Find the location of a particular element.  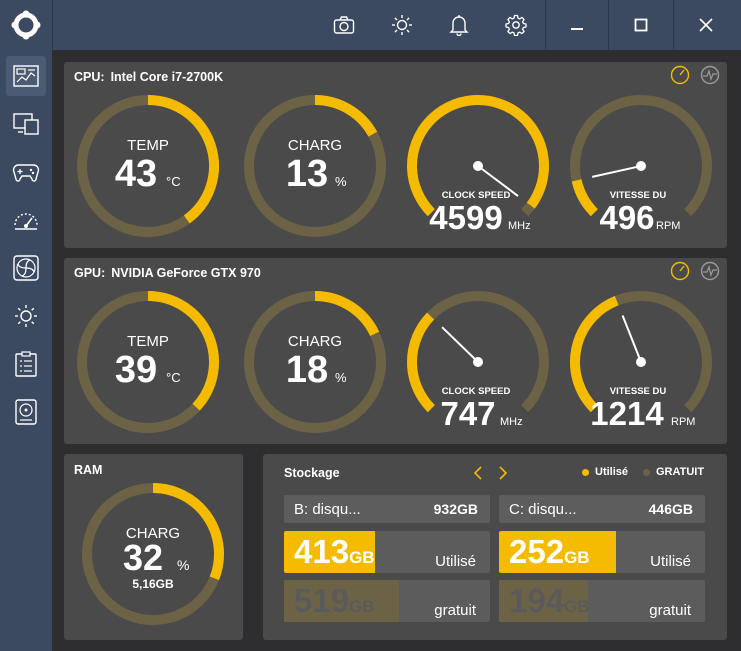

drive-b-header: B: disqu... 932GB is located at coordinates (387, 509).